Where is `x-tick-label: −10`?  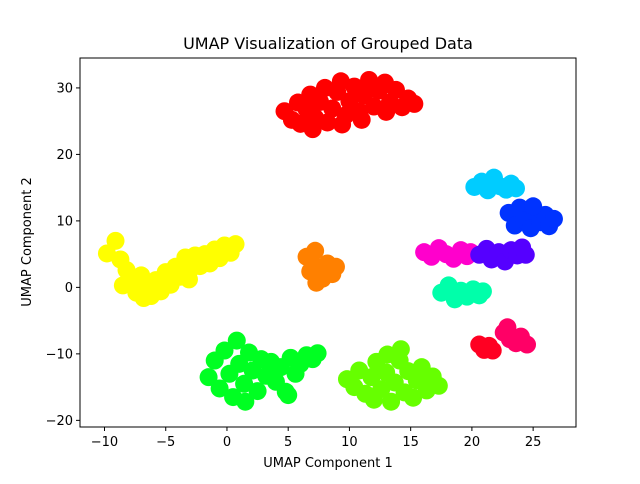
x-tick-label: −10 is located at coordinates (104, 442).